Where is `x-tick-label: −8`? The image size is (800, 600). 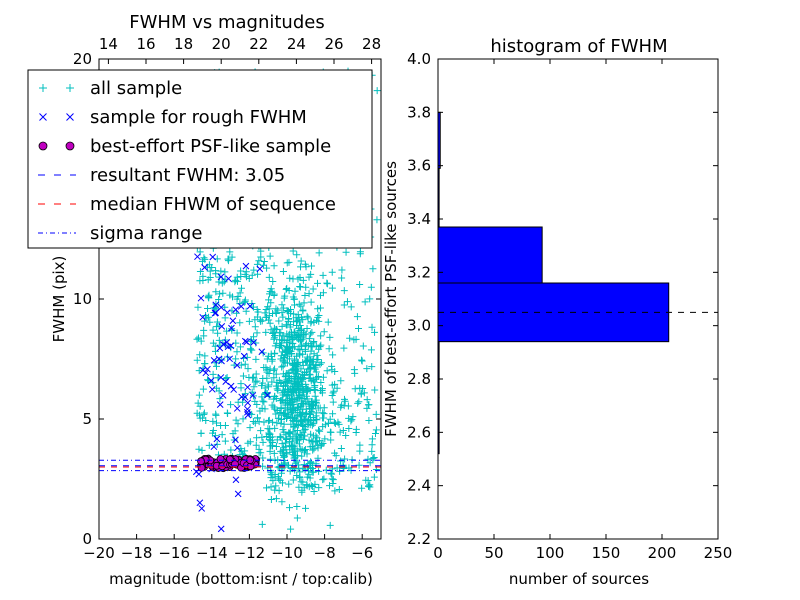
x-tick-label: −8 is located at coordinates (325, 553).